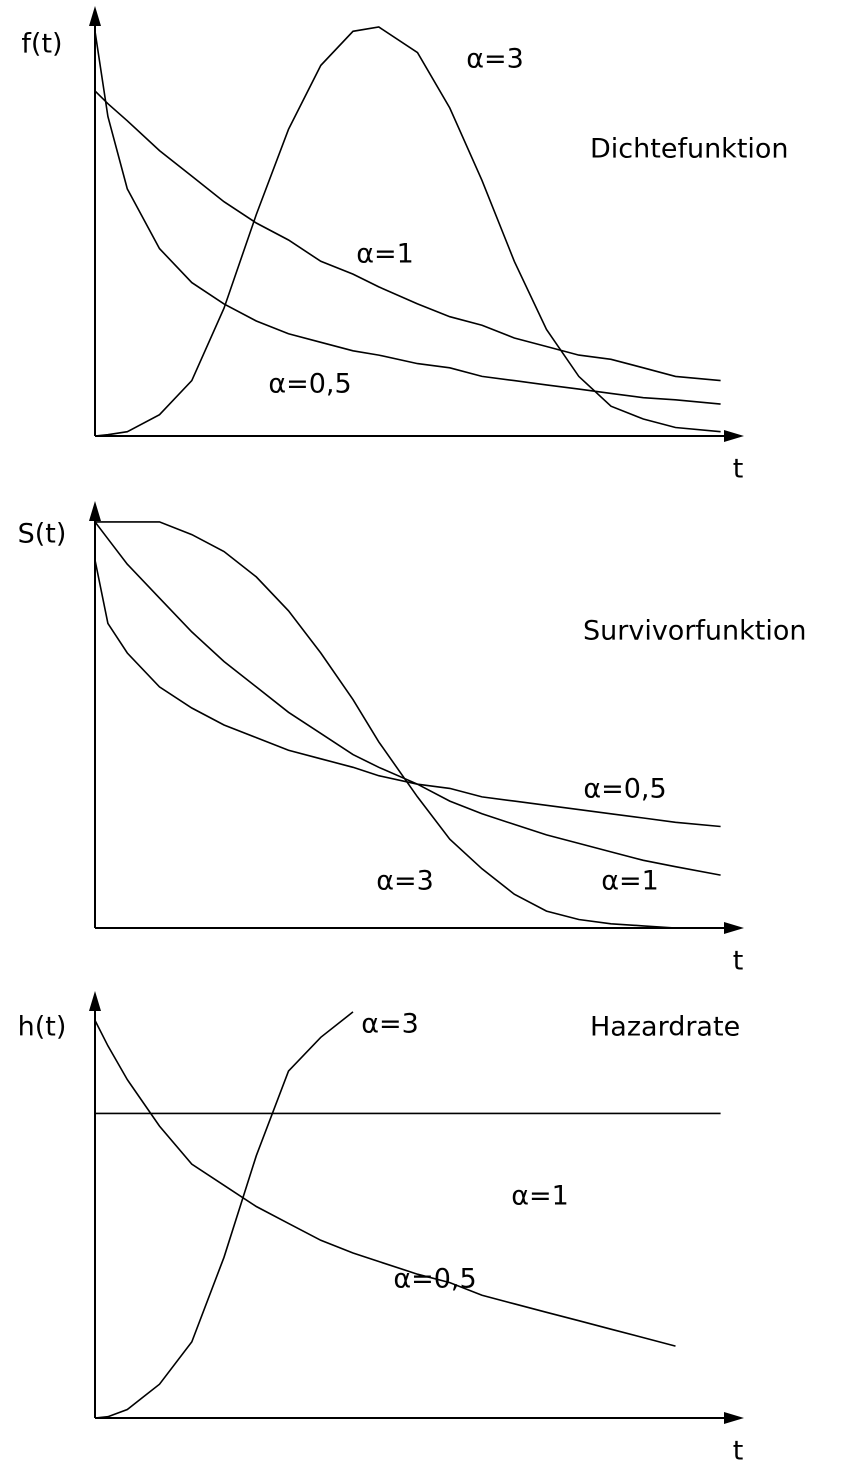 The image size is (862, 1462). Describe the element at coordinates (695, 631) in the screenshot. I see `annotation: Survivorfunktion` at that location.